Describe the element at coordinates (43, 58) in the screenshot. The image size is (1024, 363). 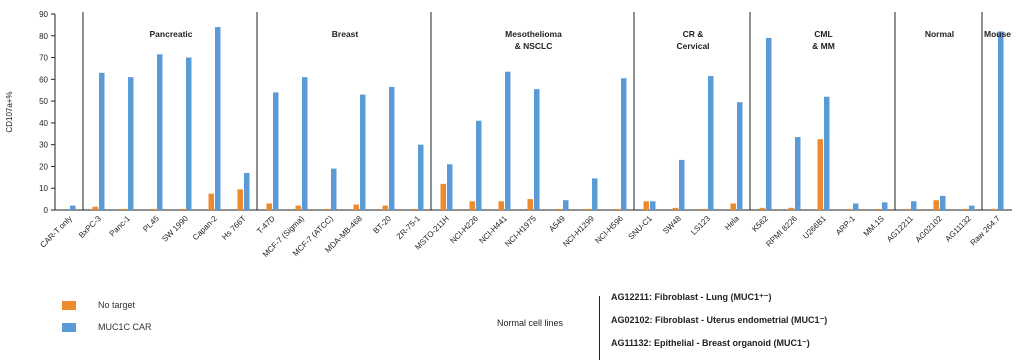
I see `y-tick-label: 70` at that location.